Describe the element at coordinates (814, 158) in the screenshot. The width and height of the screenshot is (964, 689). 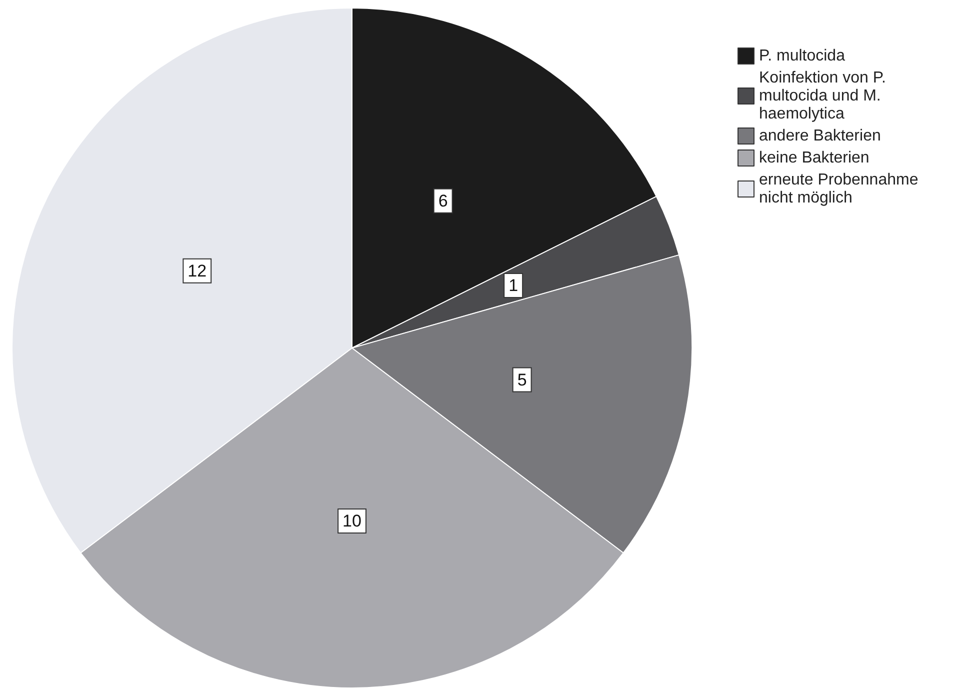
I see `legend-label: keine Bakterien` at that location.